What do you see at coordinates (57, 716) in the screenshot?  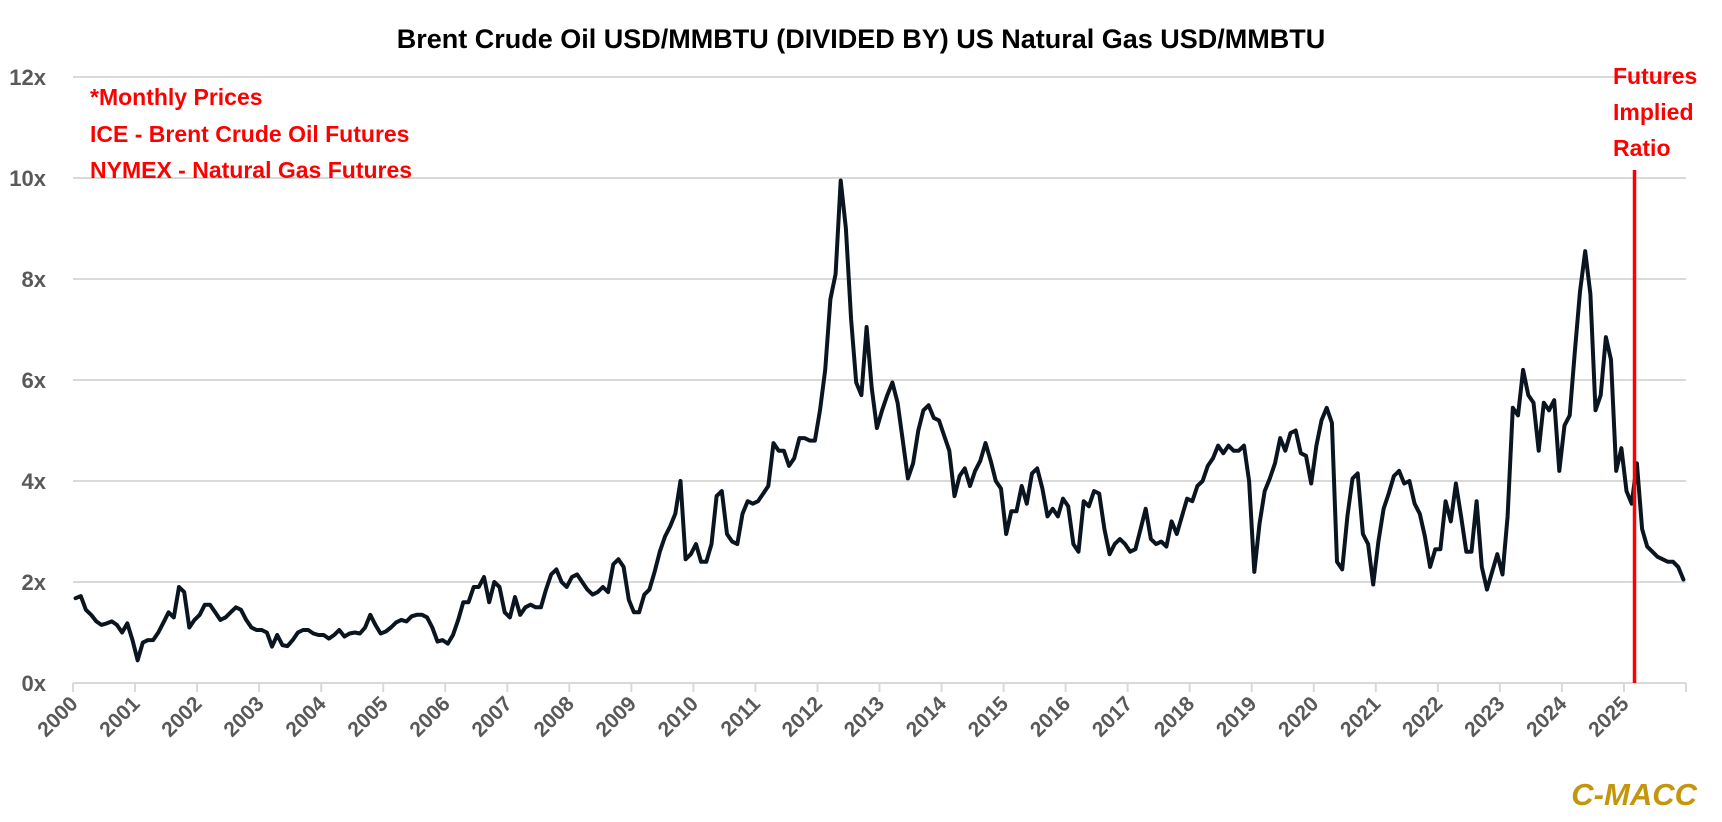 I see `x-tick-label: 2000` at bounding box center [57, 716].